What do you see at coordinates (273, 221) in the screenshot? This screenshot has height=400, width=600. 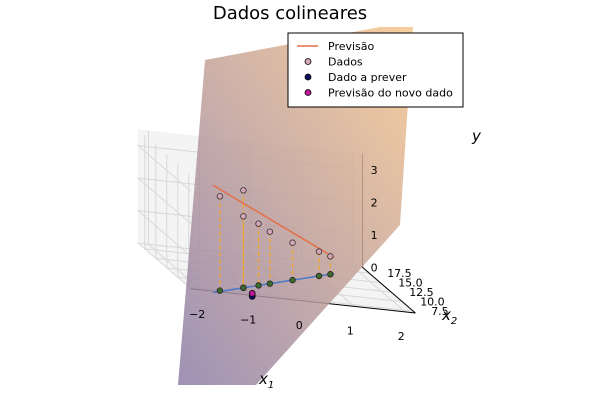 I see `previsao-line` at bounding box center [273, 221].